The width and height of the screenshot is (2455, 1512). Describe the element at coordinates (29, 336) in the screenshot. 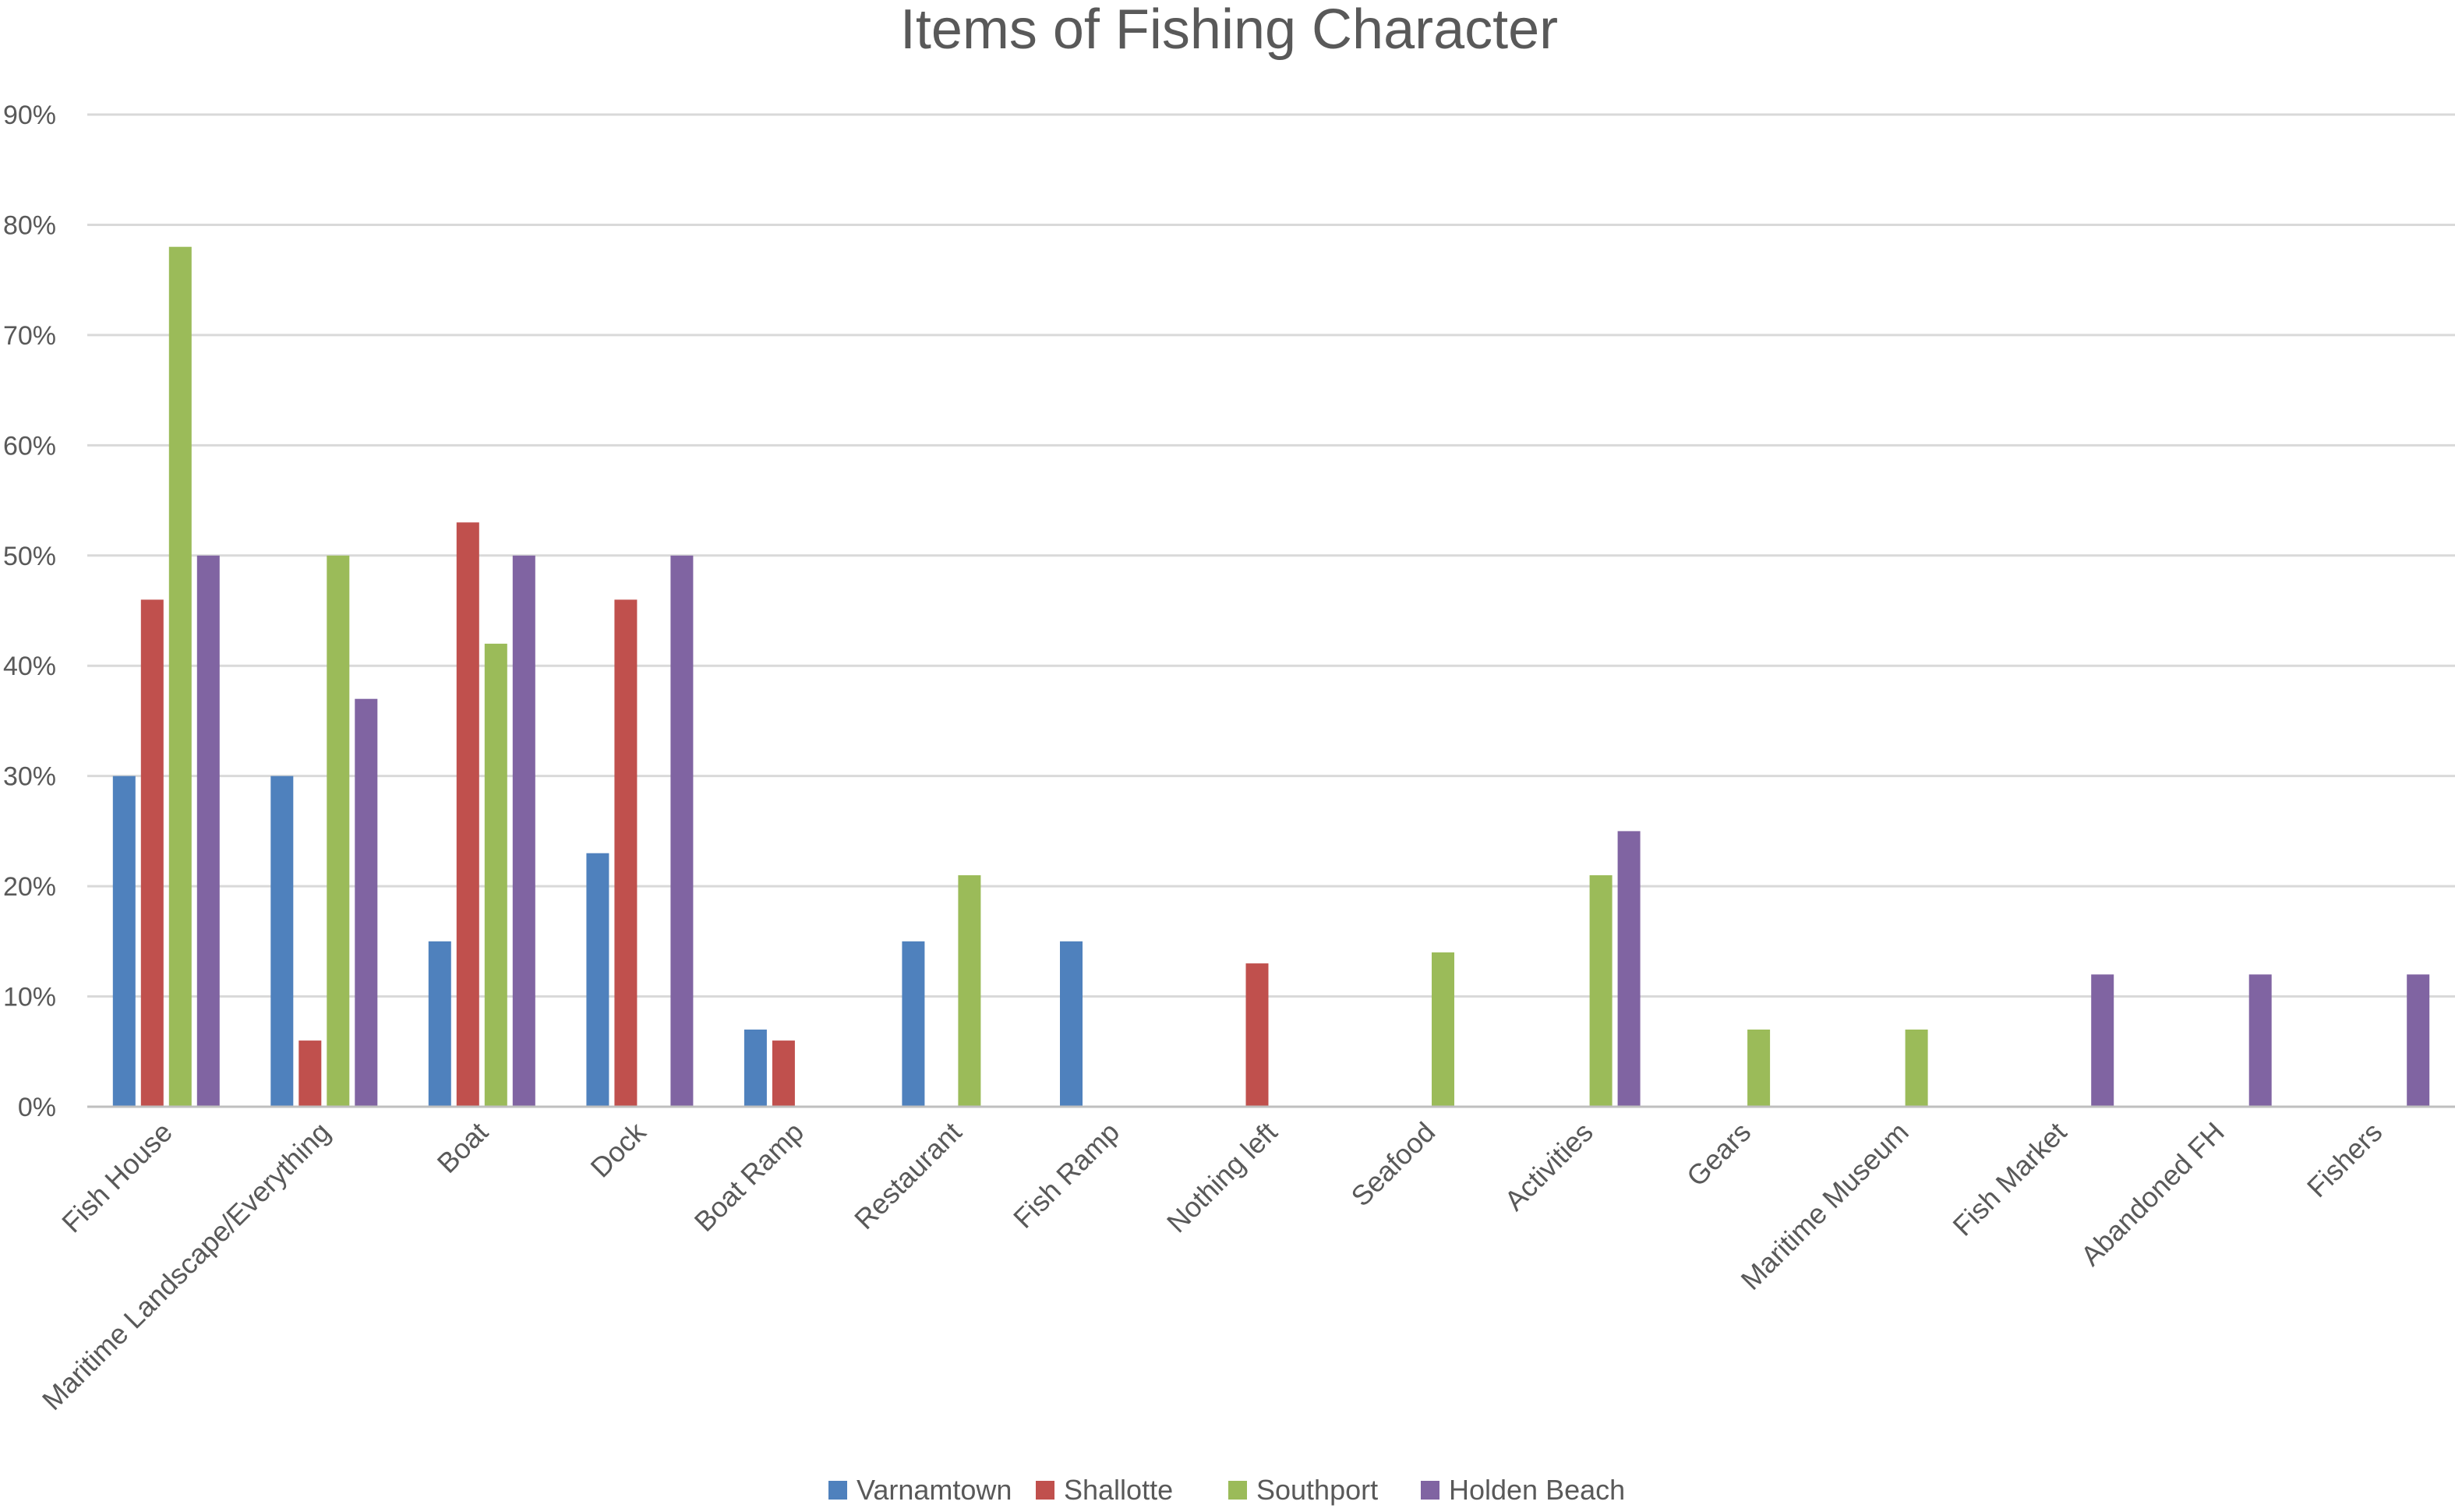

I see `y-tick-label: 70%` at that location.